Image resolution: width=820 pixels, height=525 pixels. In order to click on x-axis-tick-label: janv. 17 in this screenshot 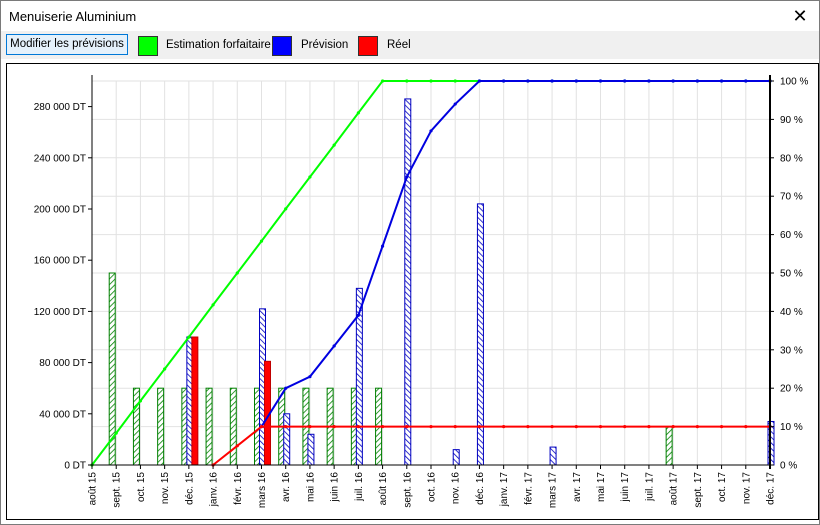, I will do `click(504, 490)`.